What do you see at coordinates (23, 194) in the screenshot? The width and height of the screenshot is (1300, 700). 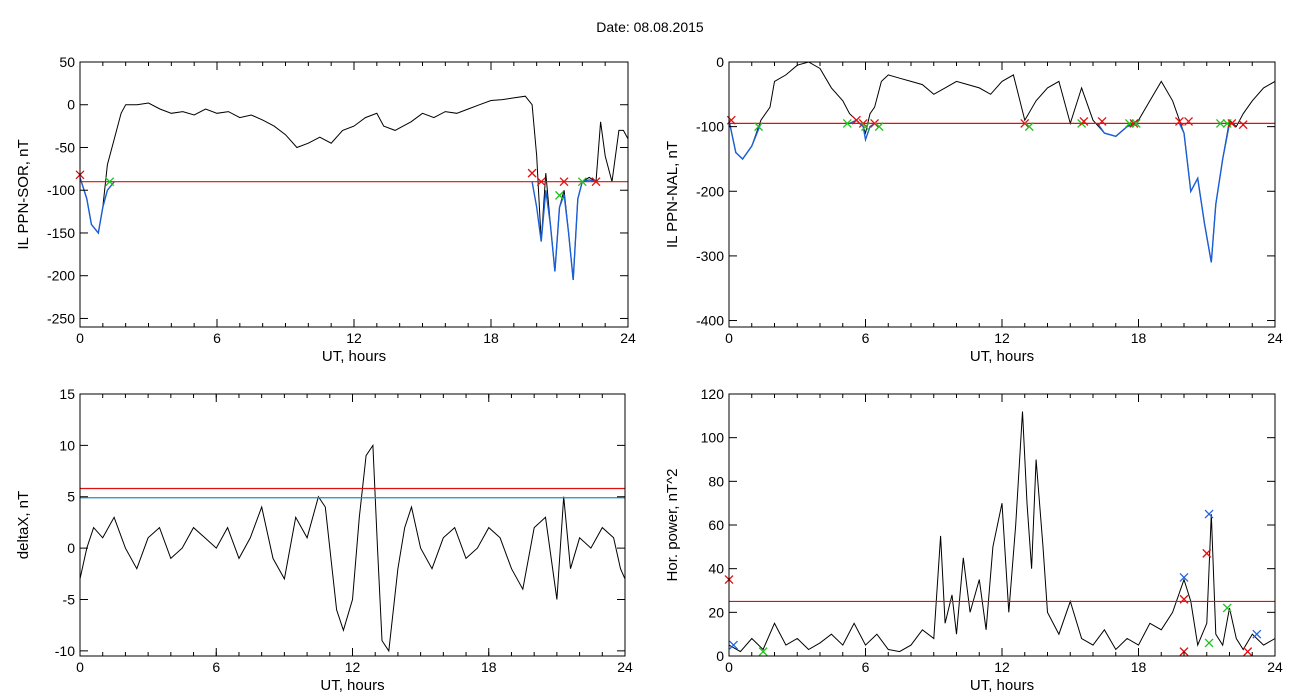 I see `y-axis-label: IL PPN-SOR, nT` at bounding box center [23, 194].